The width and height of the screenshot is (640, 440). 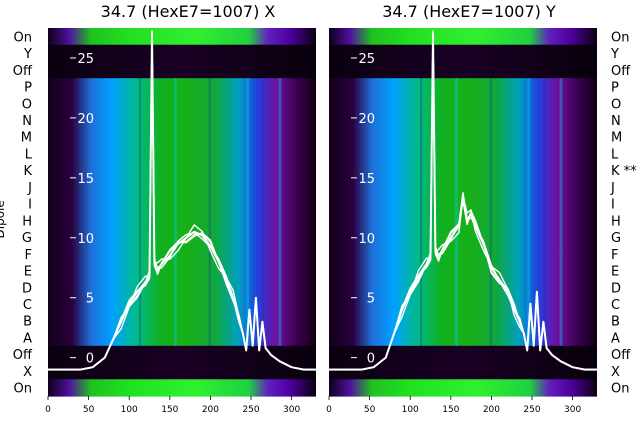 What do you see at coordinates (27, 221) in the screenshot?
I see `row-label: H` at bounding box center [27, 221].